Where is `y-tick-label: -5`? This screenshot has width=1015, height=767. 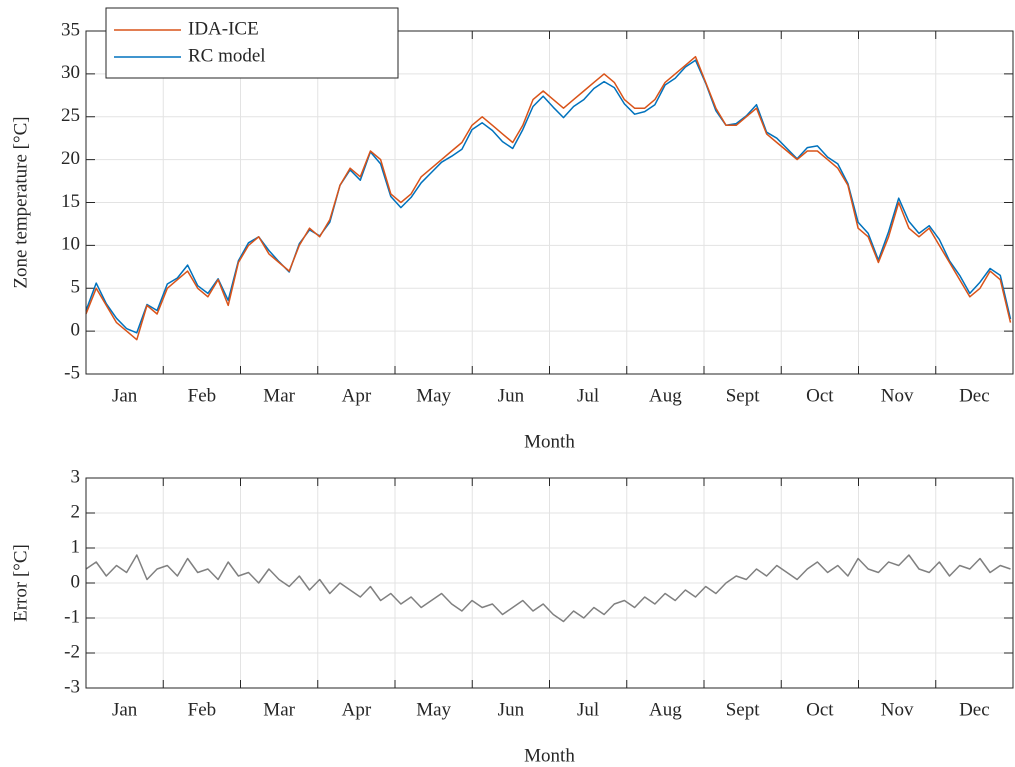
y-tick-label: -5 is located at coordinates (72, 372).